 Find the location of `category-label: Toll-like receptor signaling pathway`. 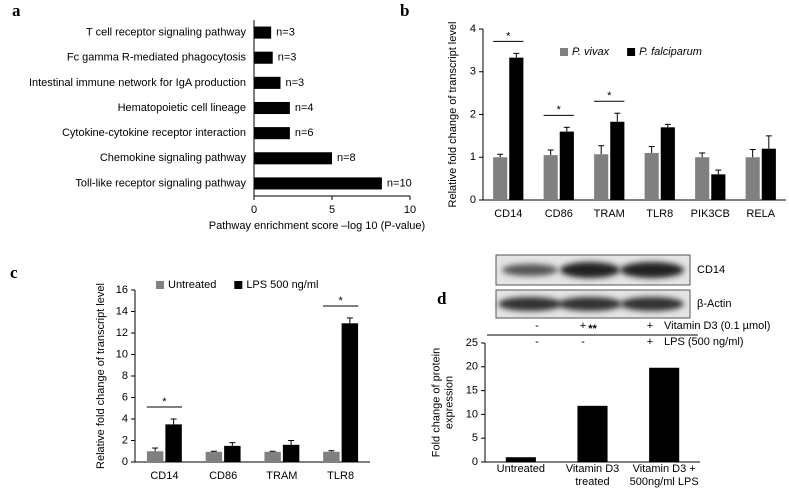

category-label: Toll-like receptor signaling pathway is located at coordinates (160, 183).